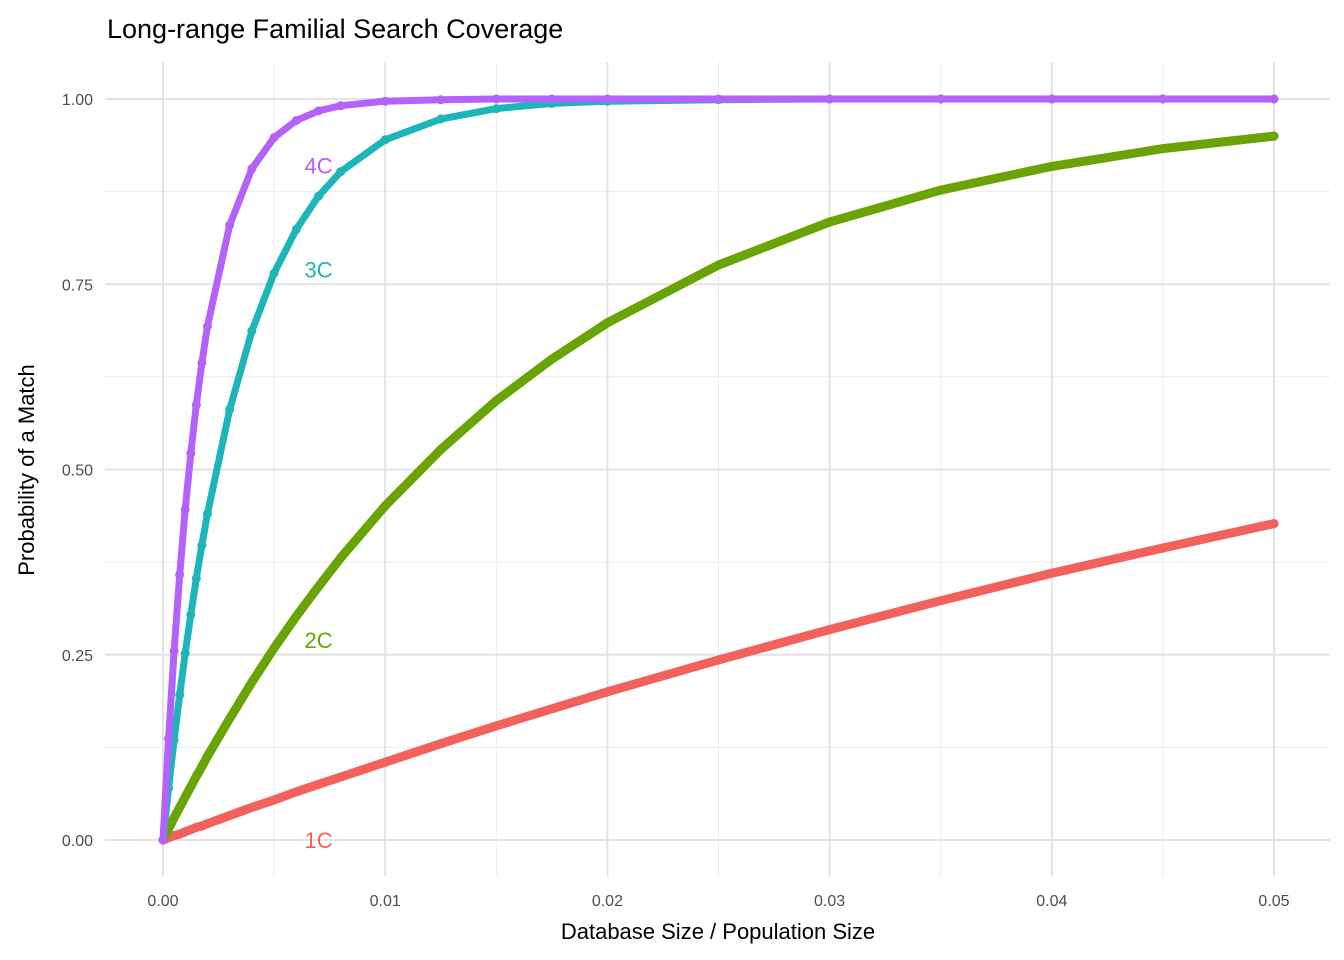  Describe the element at coordinates (335, 29) in the screenshot. I see `chart-title: Long-range Familial Search Coverage` at that location.